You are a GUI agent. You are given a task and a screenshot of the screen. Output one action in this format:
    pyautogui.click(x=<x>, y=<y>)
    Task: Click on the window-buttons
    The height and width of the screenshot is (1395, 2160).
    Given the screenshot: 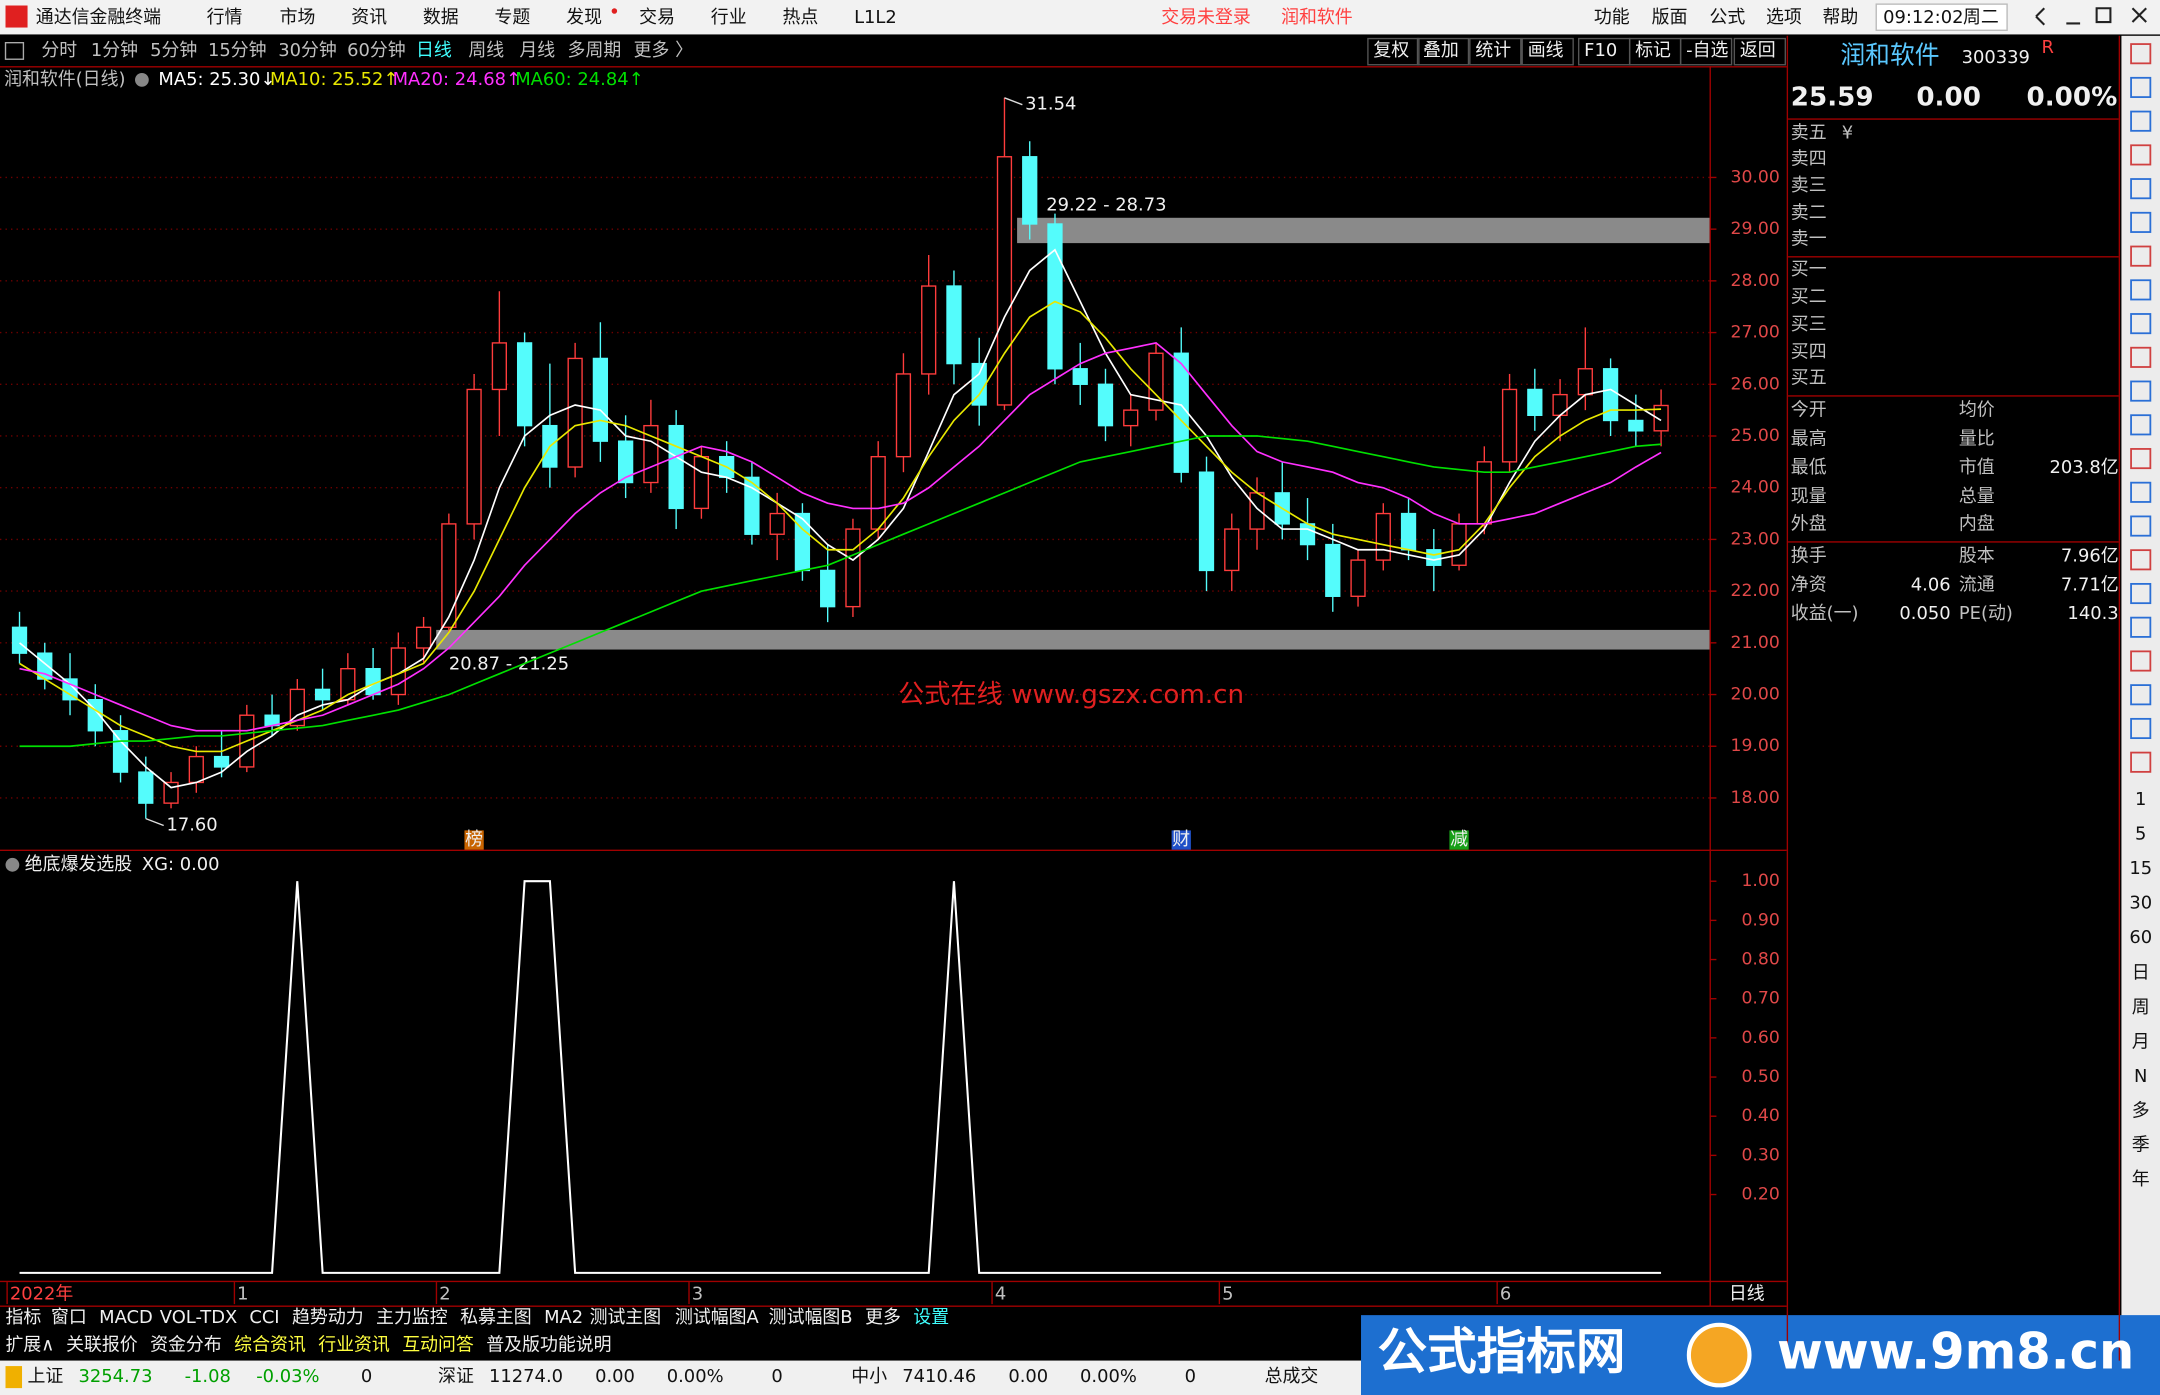 What is the action you would take?
    pyautogui.click(x=2091, y=16)
    